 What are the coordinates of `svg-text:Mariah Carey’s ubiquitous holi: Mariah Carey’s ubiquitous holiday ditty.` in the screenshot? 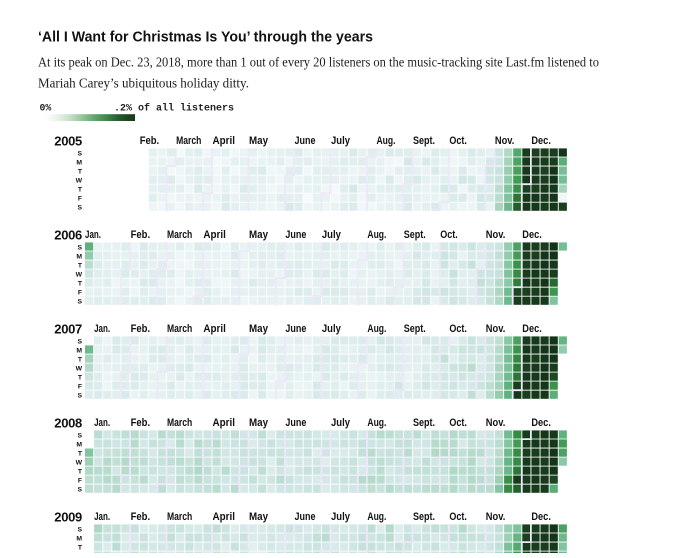 It's located at (143, 84).